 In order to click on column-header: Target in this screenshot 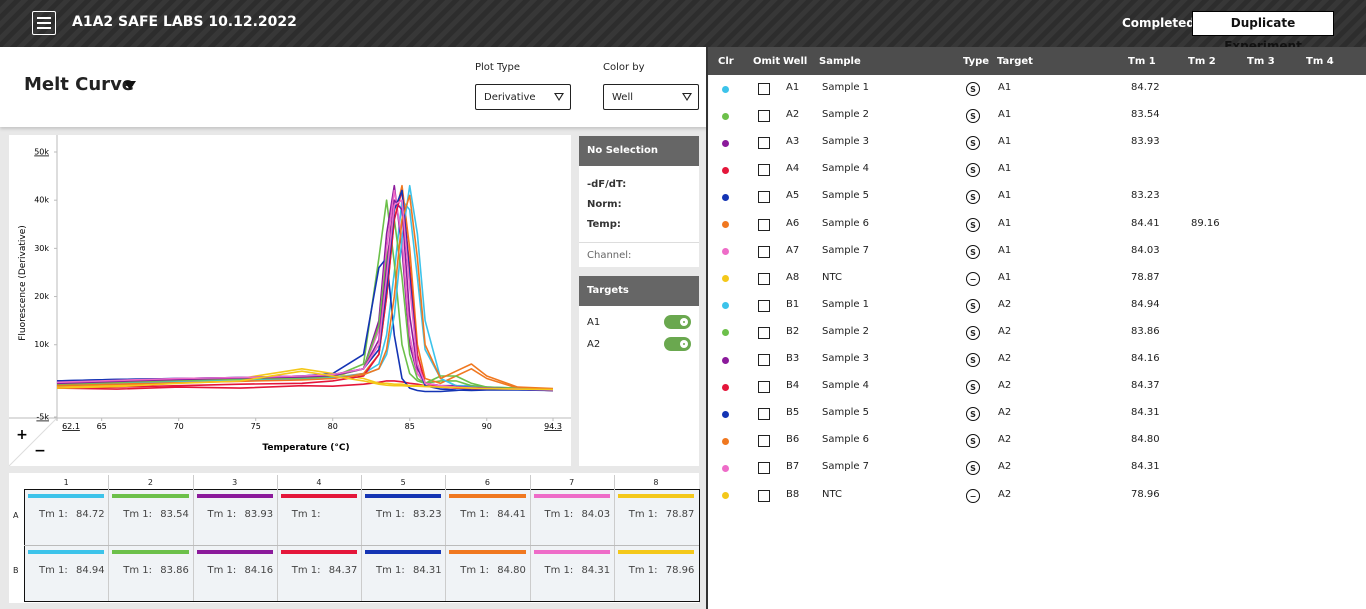, I will do `click(1015, 61)`.